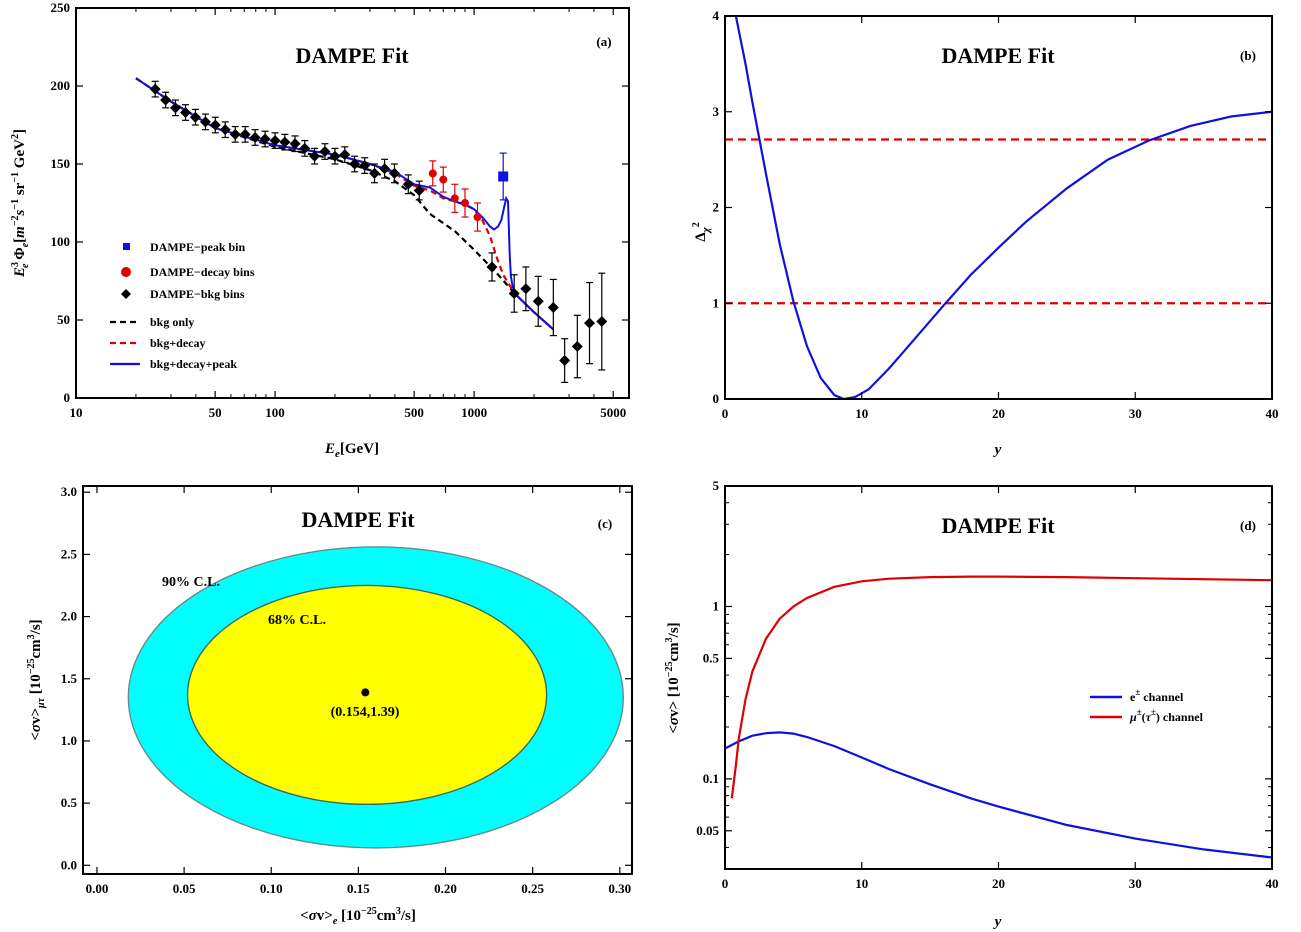 This screenshot has width=1301, height=932. I want to click on panel-d-xlabel: y, so click(997, 922).